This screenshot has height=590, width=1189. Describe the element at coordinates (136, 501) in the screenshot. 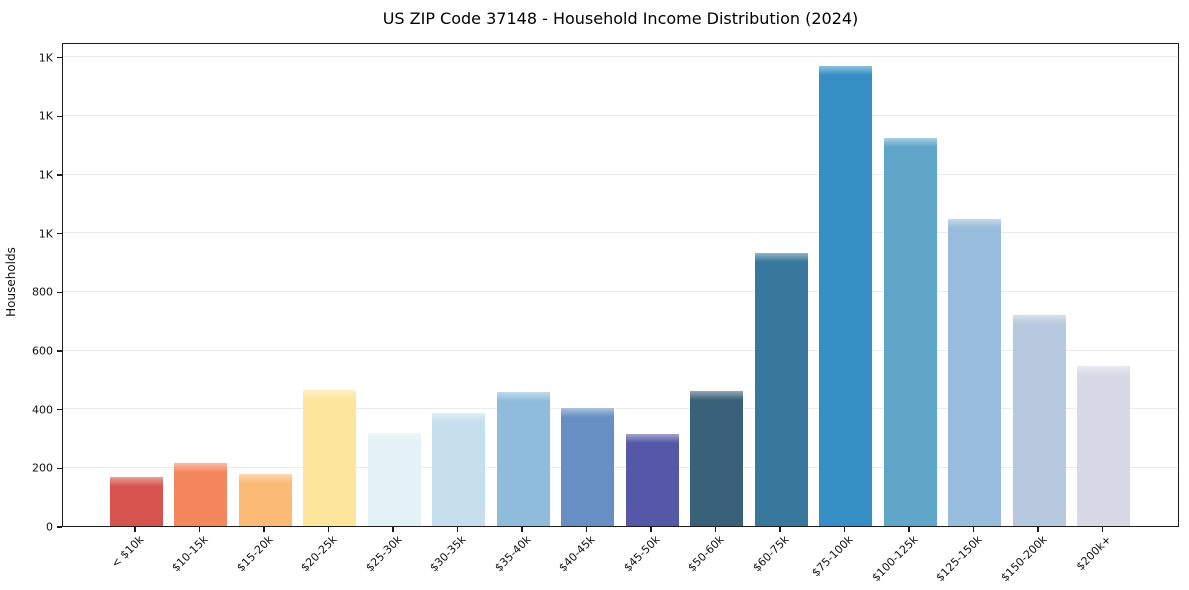

I see `bar-< $10k` at that location.